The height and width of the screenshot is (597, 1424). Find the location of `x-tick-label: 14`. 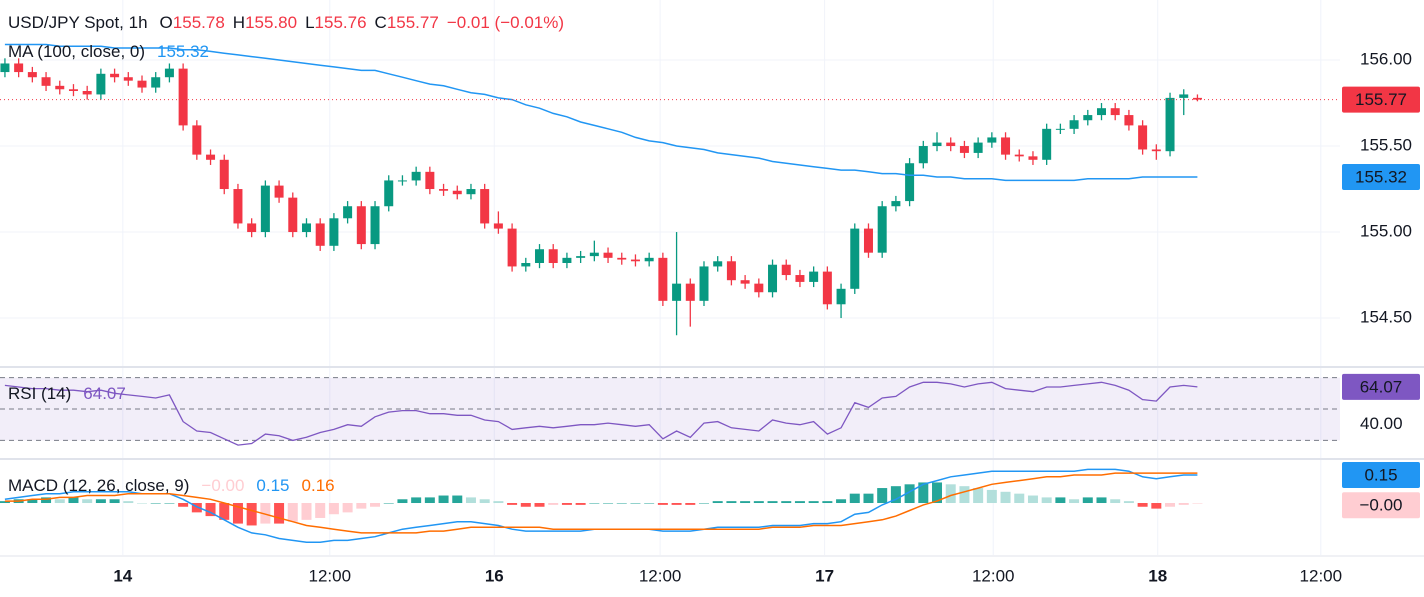

x-tick-label: 14 is located at coordinates (122, 575).